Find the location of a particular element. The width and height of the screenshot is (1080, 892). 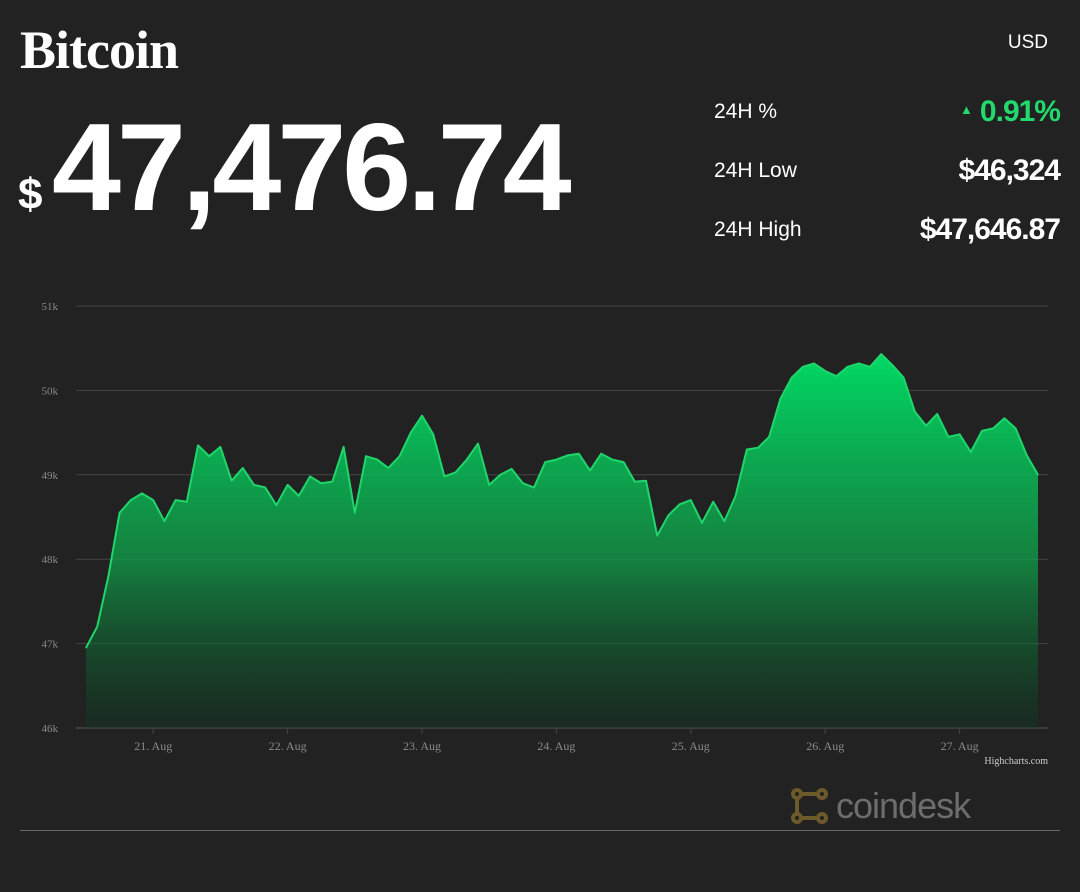

page-title: Bitcoin is located at coordinates (99, 50).